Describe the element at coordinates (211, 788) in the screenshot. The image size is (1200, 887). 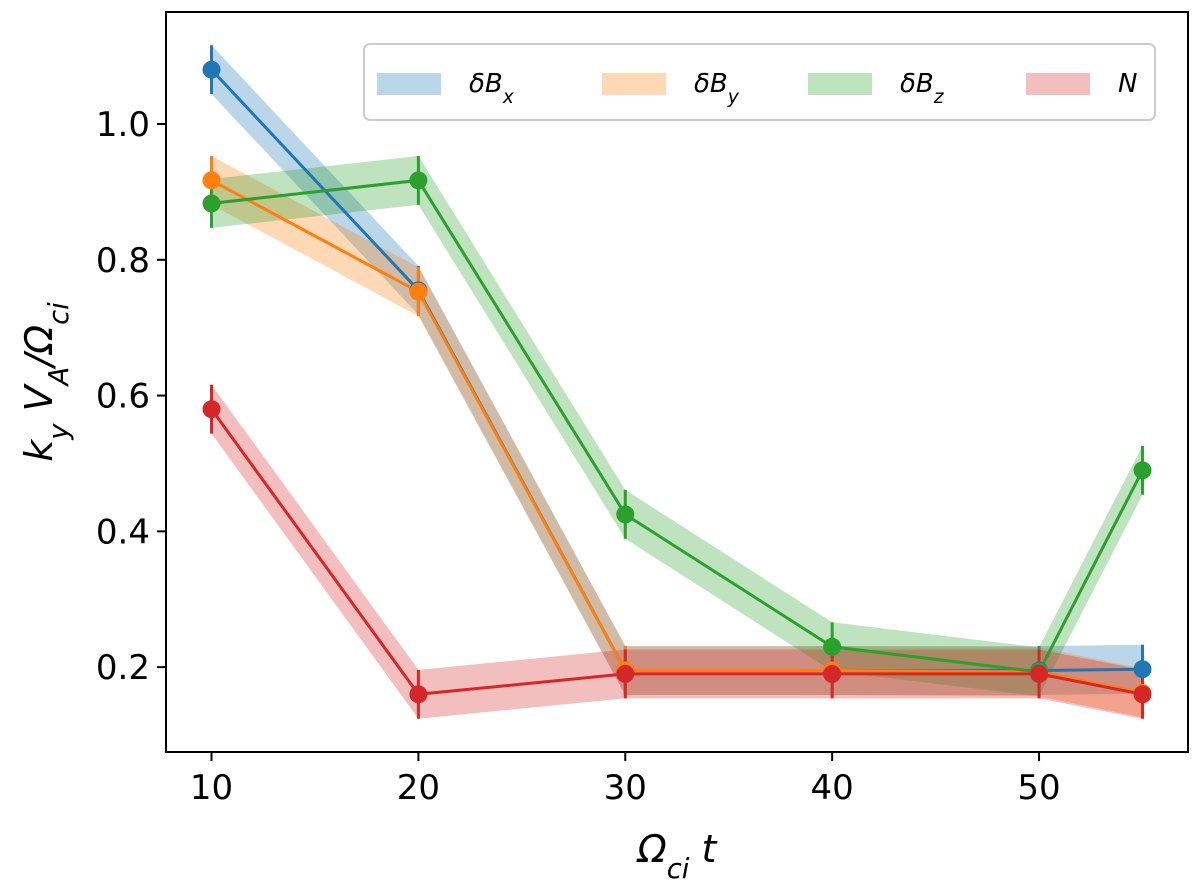
I see `x-tick-label: 10` at that location.